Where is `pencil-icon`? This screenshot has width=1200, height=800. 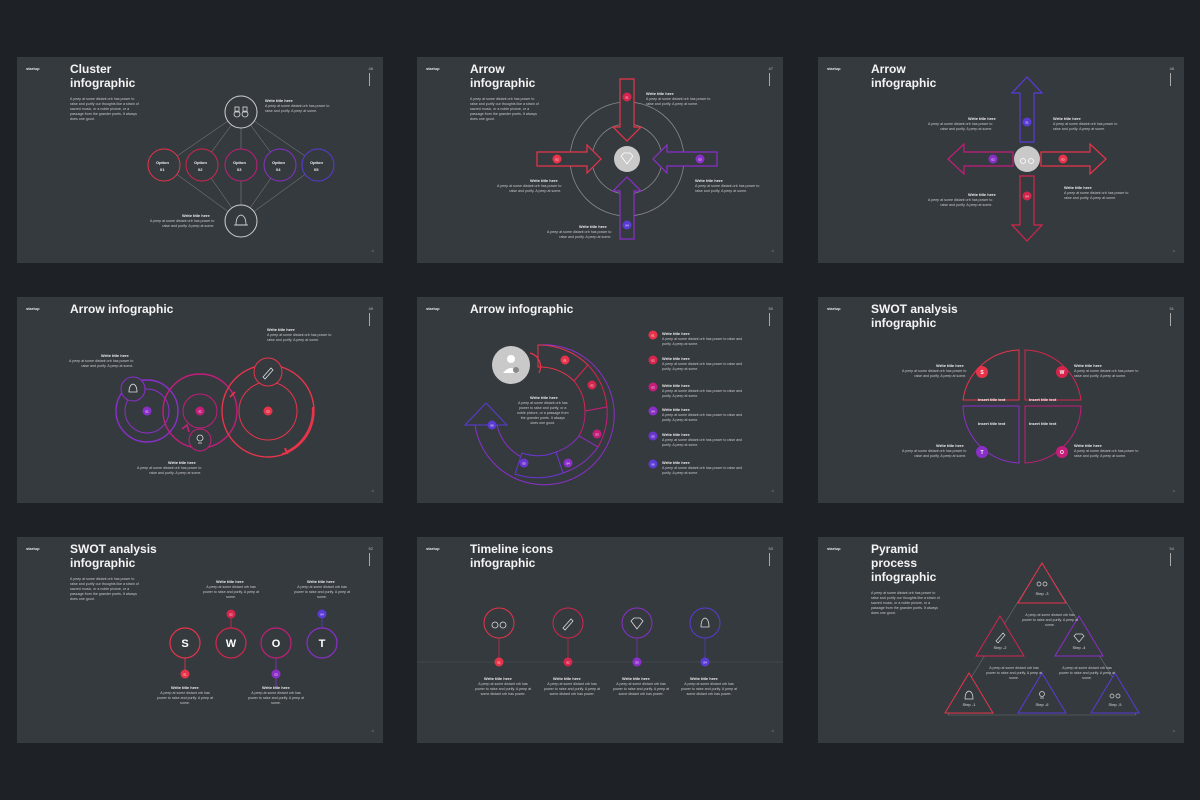 pencil-icon is located at coordinates (268, 372).